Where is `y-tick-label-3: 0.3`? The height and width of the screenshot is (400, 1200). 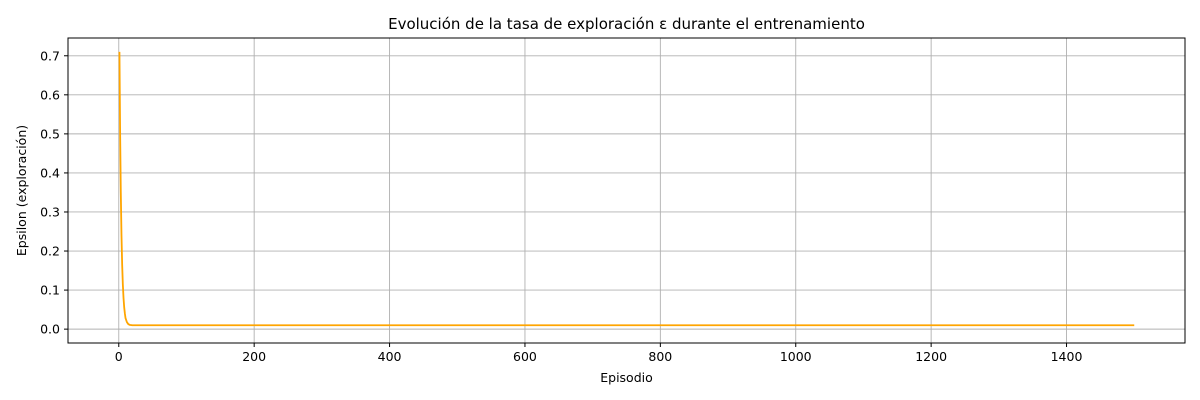
y-tick-label-3: 0.3 is located at coordinates (50, 211).